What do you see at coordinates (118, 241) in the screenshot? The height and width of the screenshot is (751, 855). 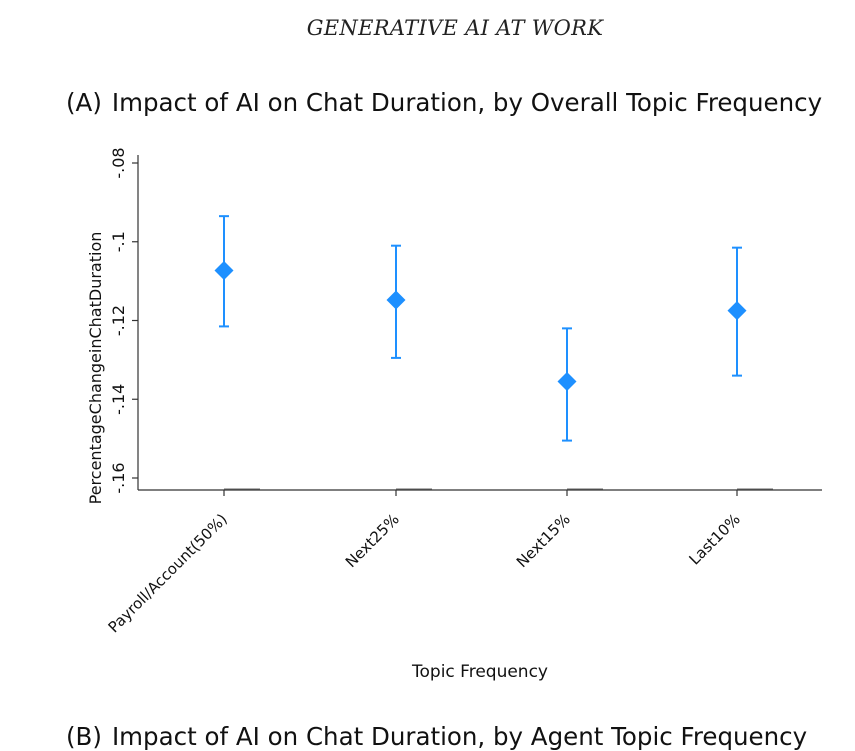 I see `y-tick-label: -.1` at bounding box center [118, 241].